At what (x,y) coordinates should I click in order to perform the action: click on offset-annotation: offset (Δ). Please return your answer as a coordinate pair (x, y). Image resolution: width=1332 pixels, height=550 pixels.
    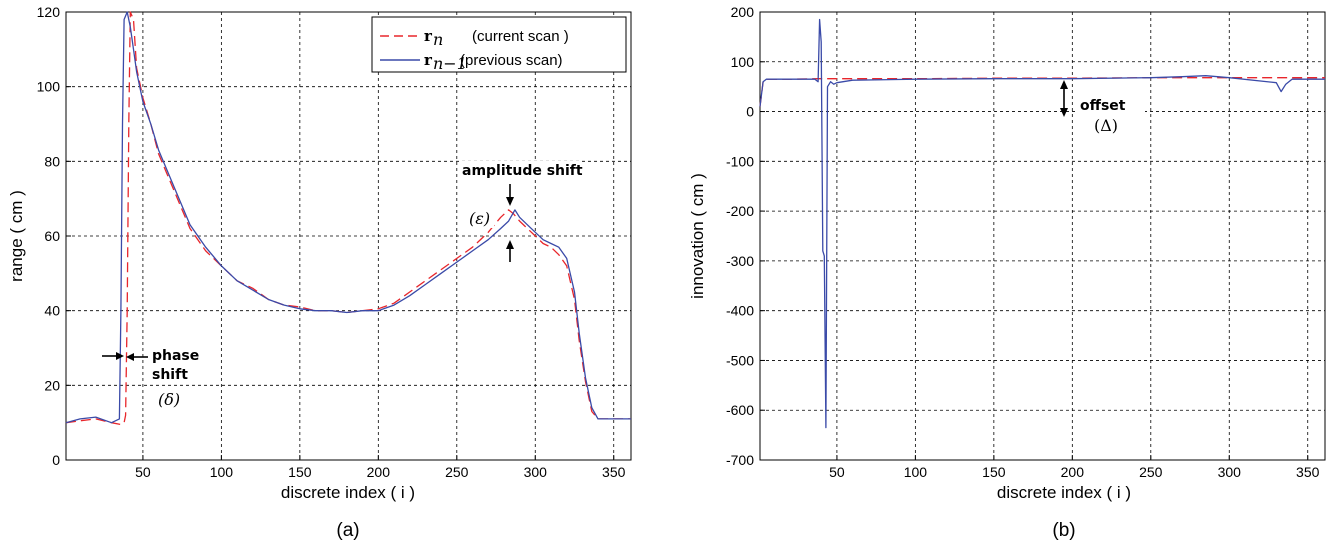
    Looking at the image, I should click on (1102, 108).